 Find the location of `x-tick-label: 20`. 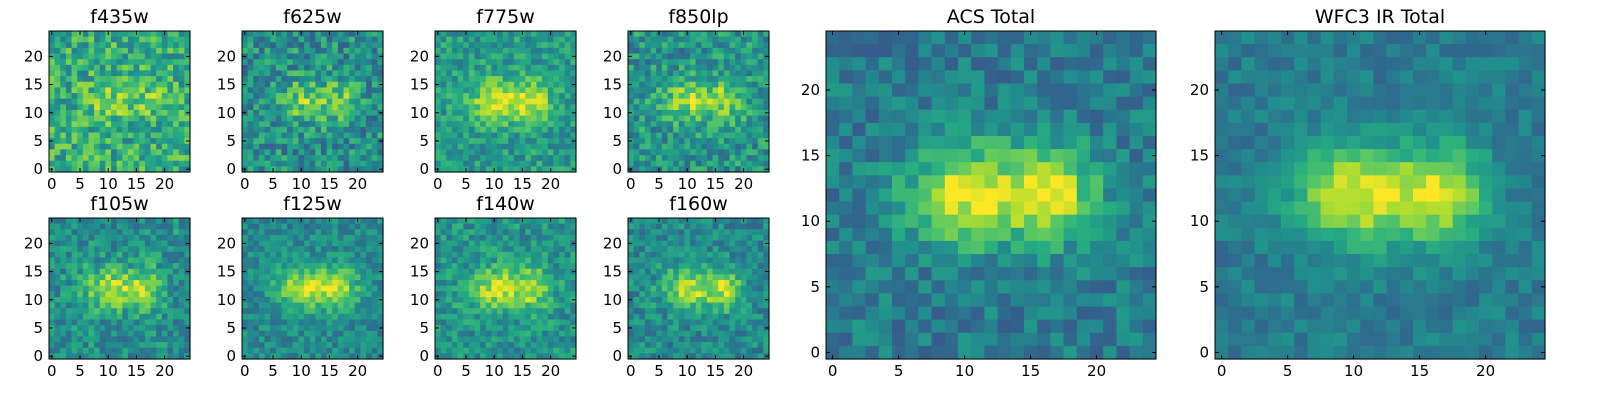

x-tick-label: 20 is located at coordinates (357, 371).